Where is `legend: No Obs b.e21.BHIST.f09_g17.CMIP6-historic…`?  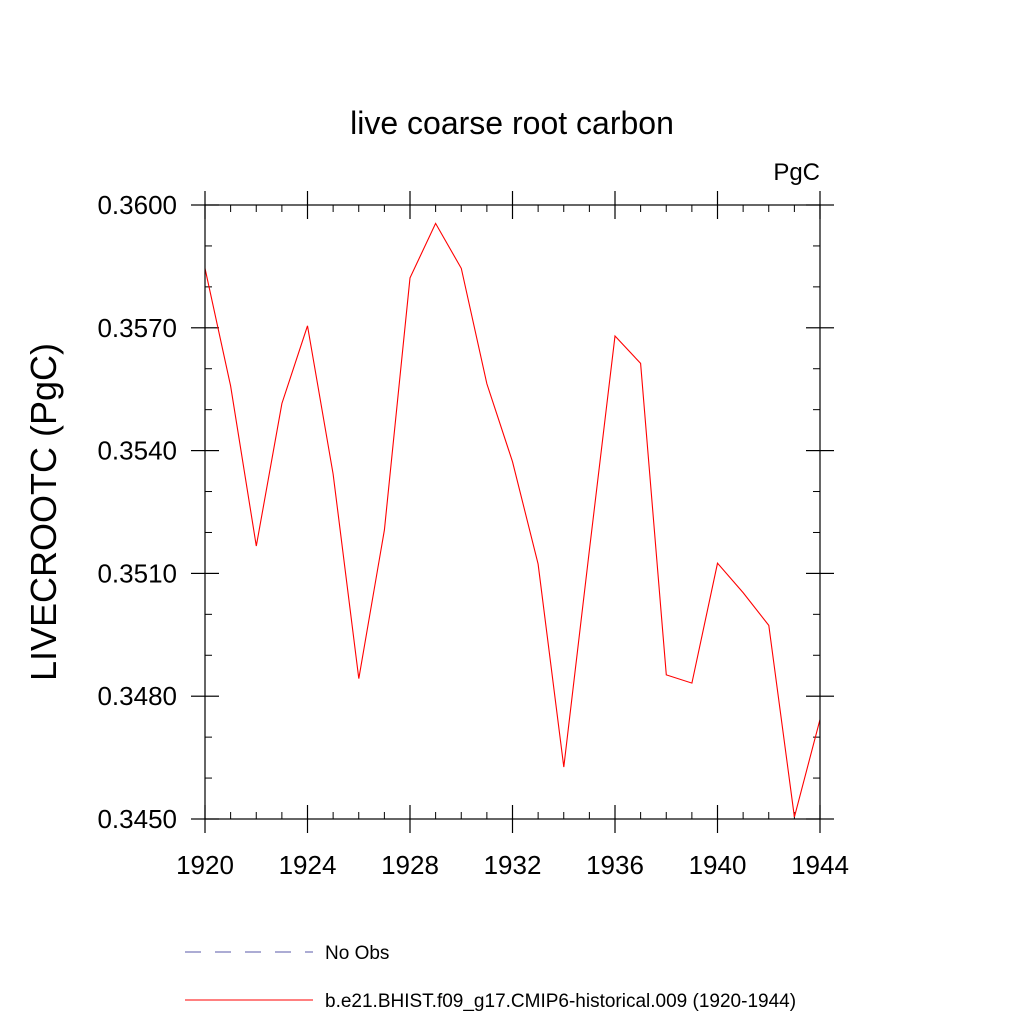
legend: No Obs b.e21.BHIST.f09_g17.CMIP6-historic… is located at coordinates (490, 977).